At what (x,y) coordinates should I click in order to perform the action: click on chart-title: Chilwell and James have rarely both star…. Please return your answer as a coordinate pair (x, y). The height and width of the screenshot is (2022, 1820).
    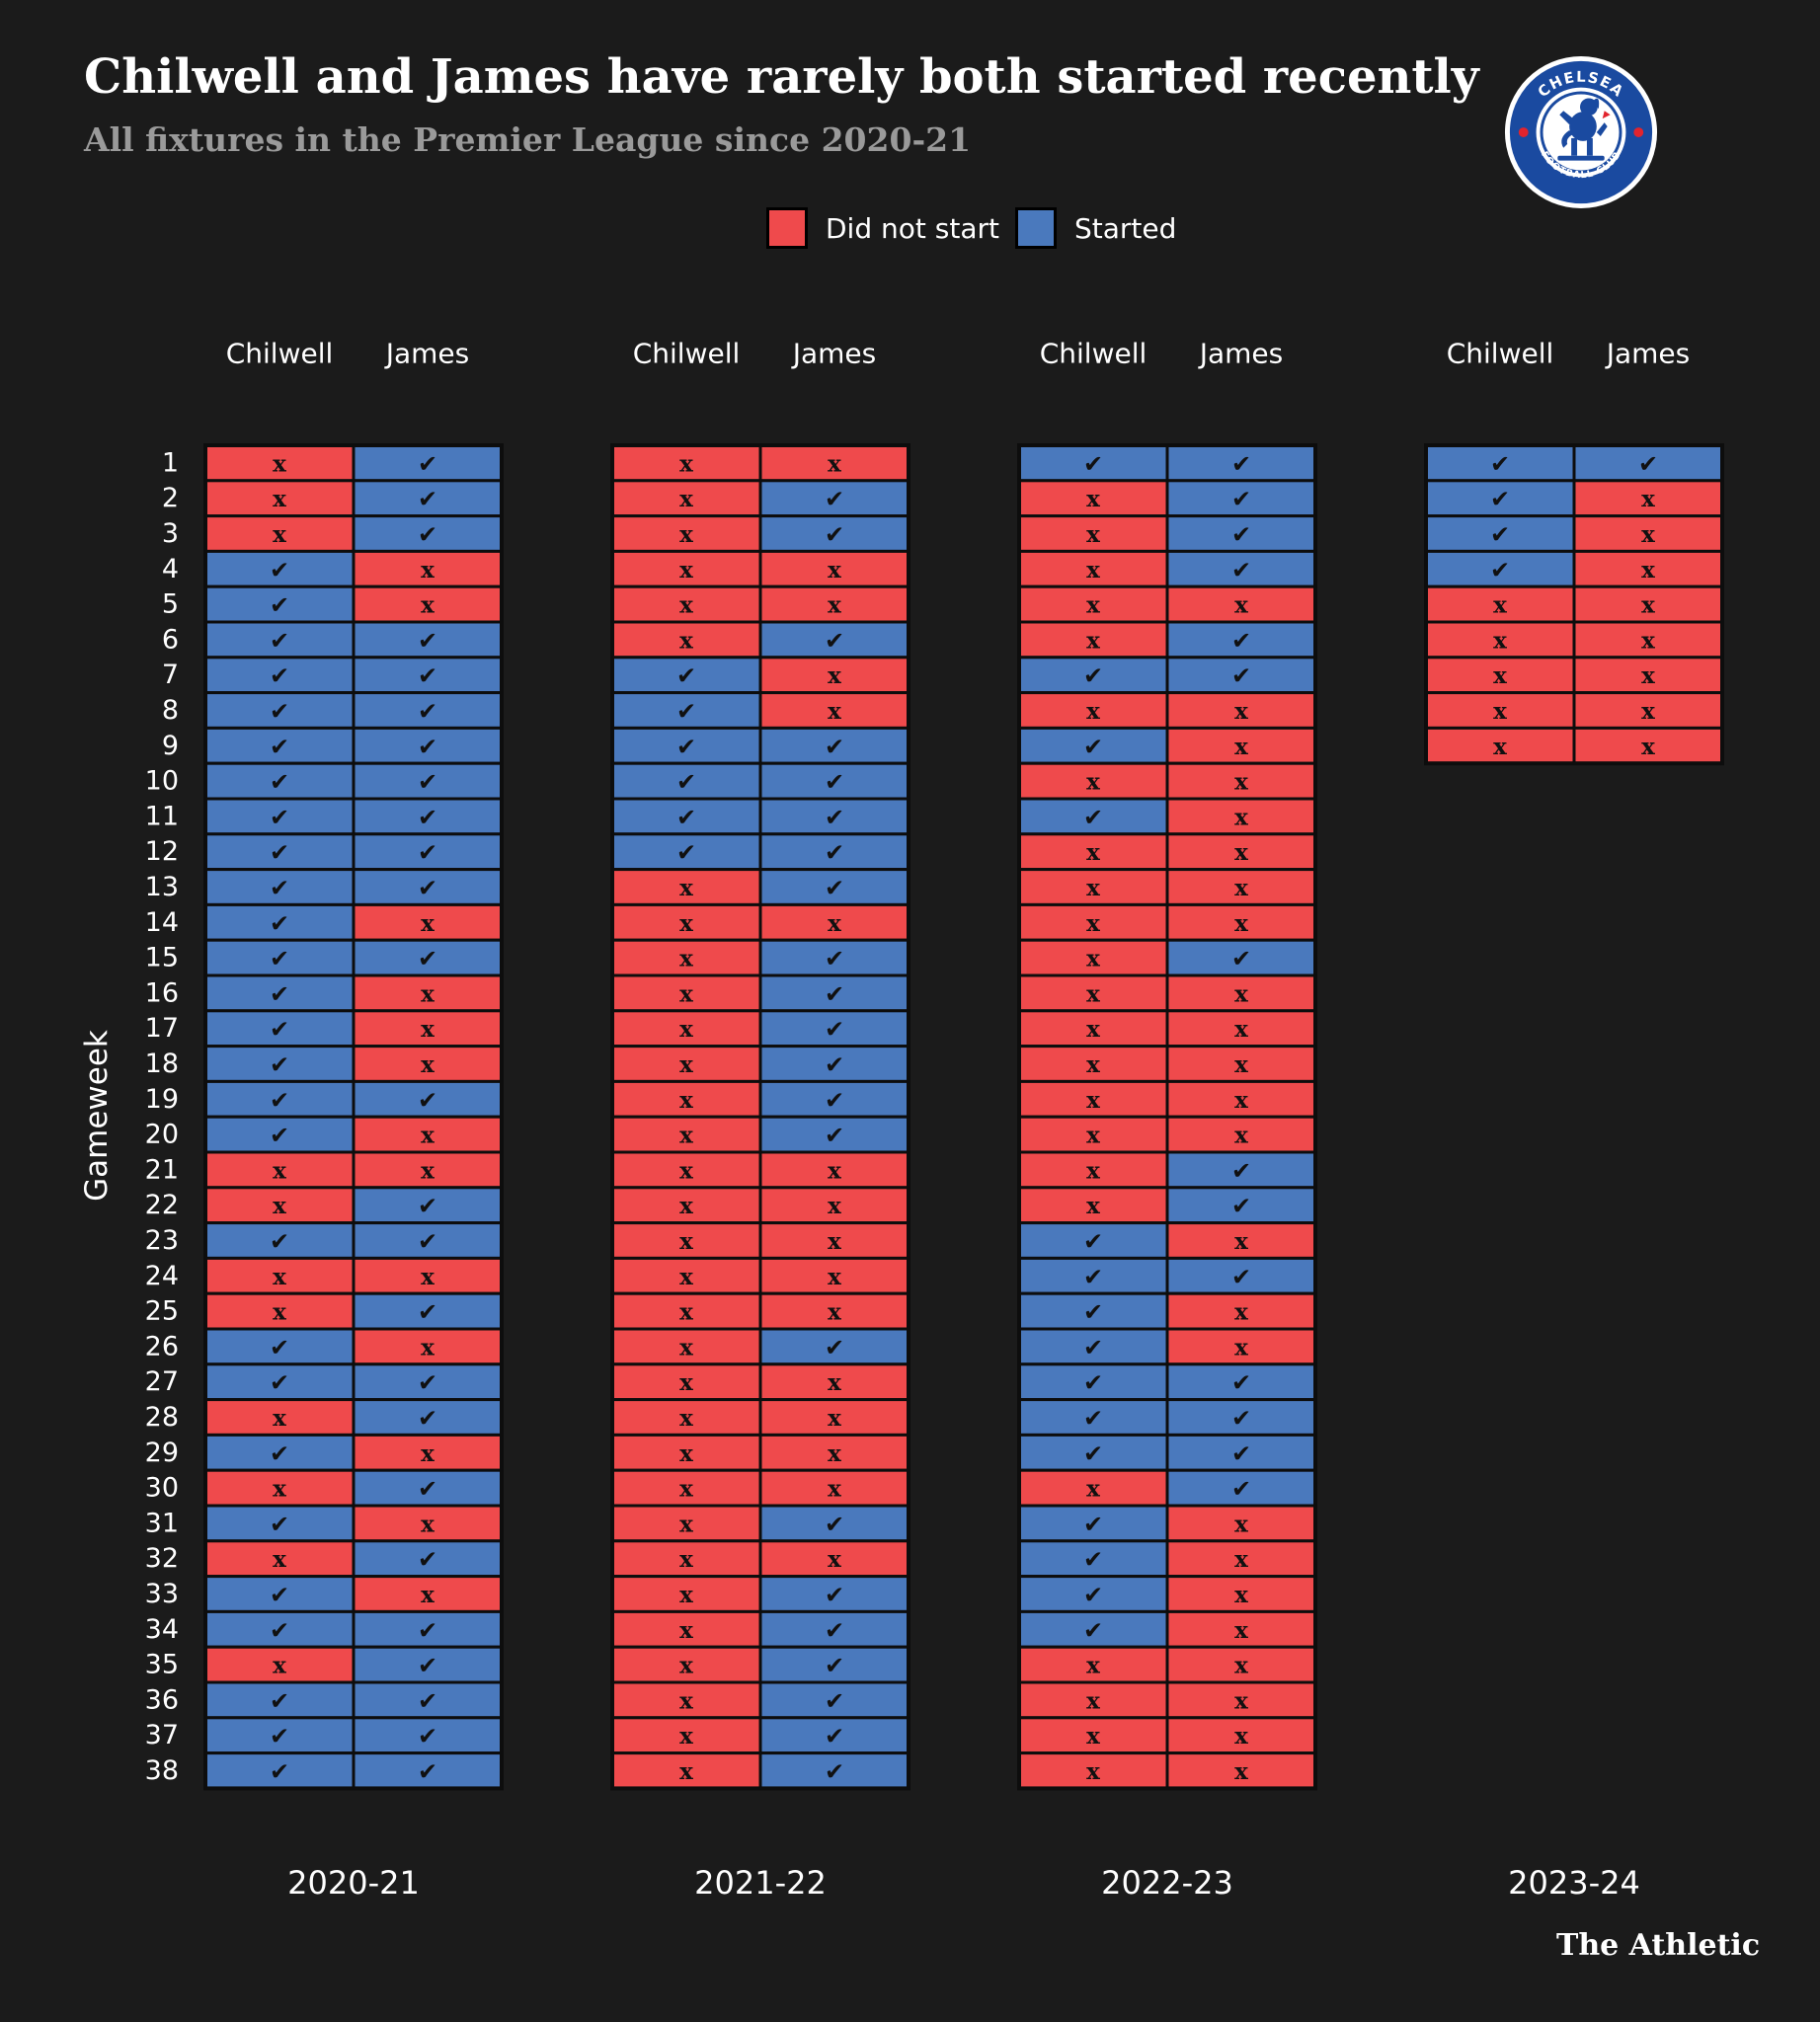
    Looking at the image, I should click on (781, 77).